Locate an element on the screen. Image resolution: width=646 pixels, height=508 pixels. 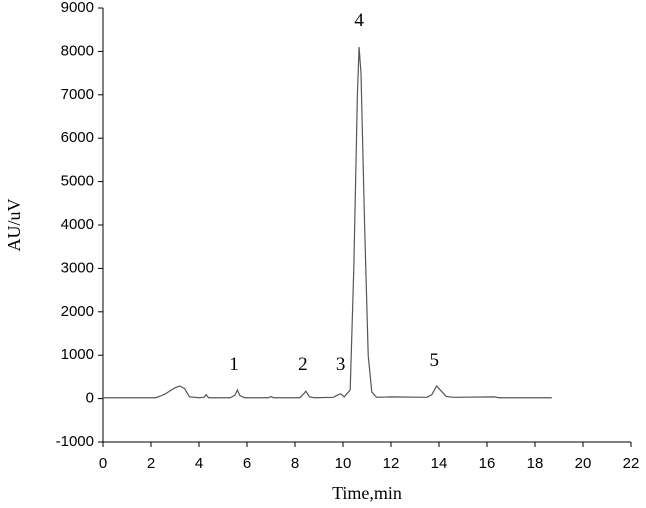
peak-label: 1 is located at coordinates (234, 364).